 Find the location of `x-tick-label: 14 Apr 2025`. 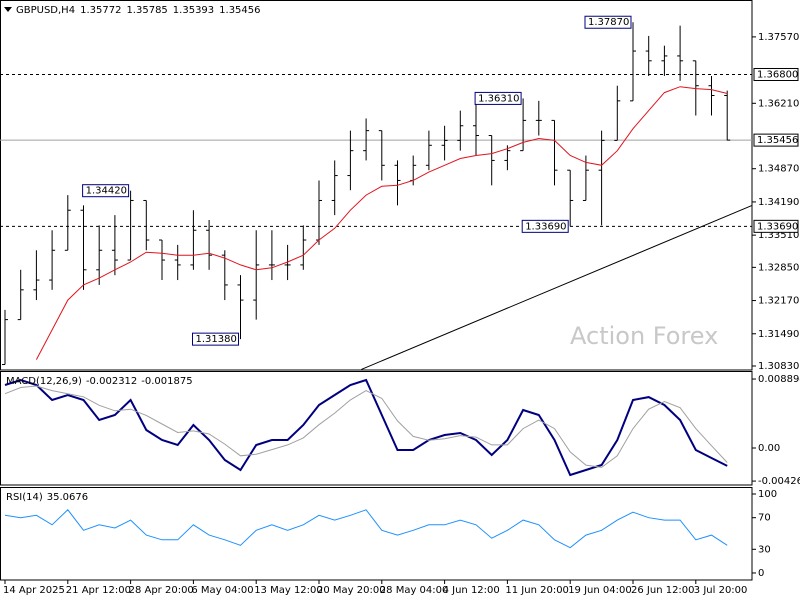

x-tick-label: 14 Apr 2025 is located at coordinates (34, 590).